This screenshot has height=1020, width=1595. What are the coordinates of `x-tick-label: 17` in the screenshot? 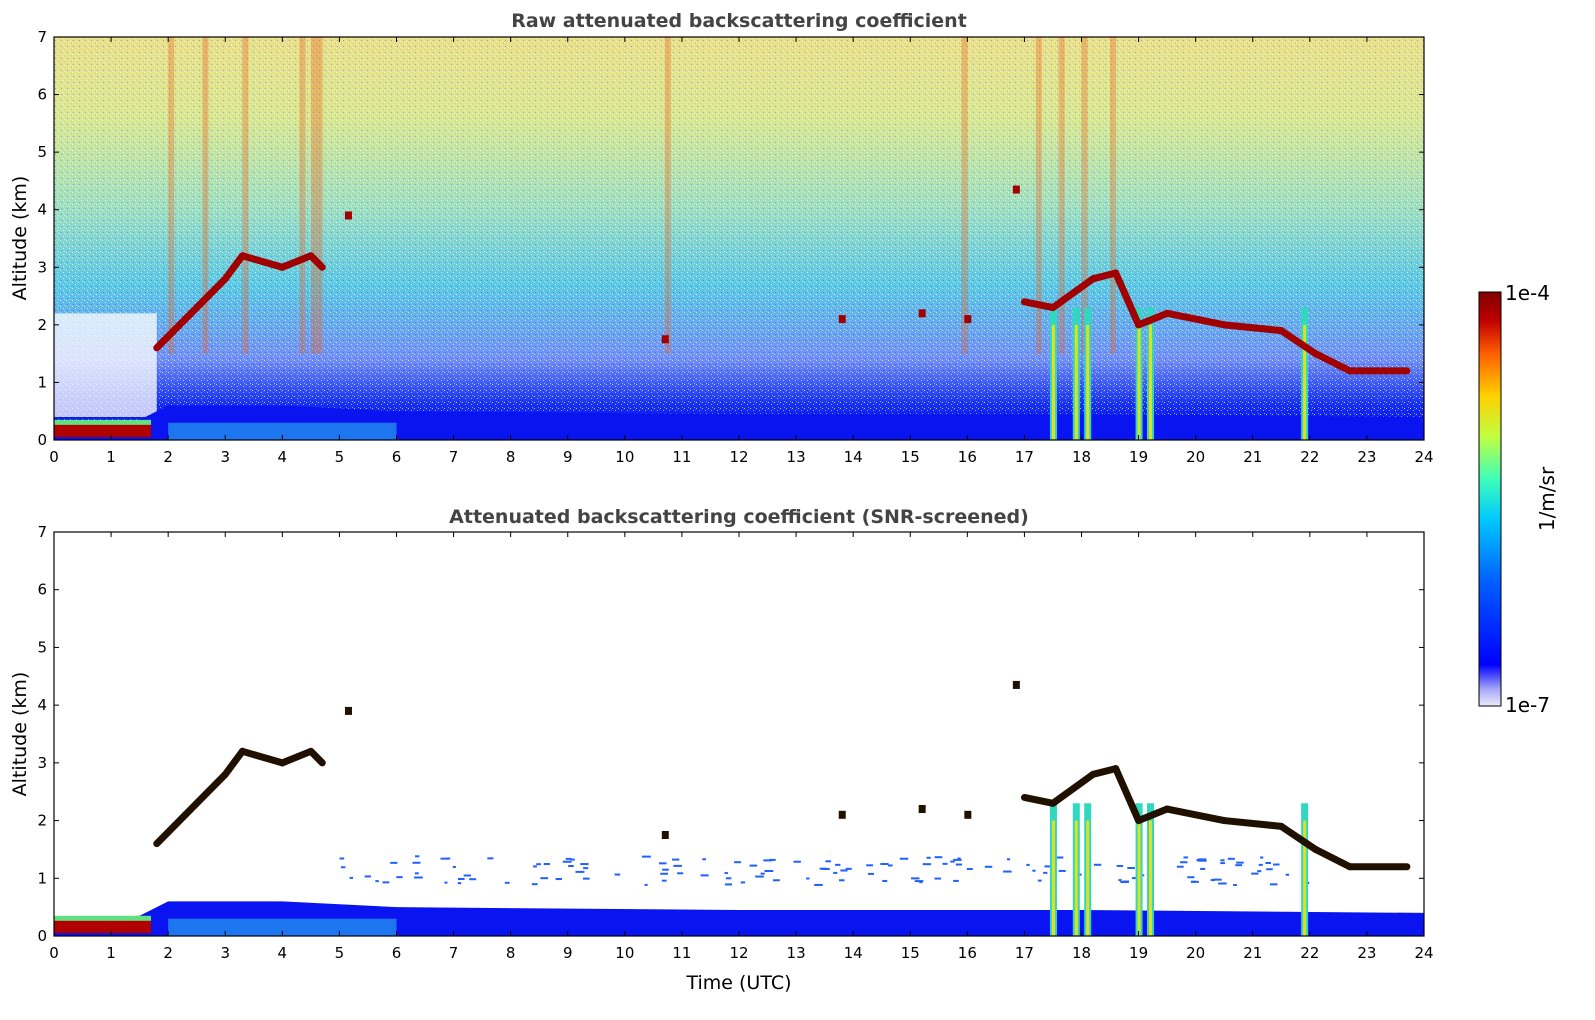 It's located at (1024, 457).